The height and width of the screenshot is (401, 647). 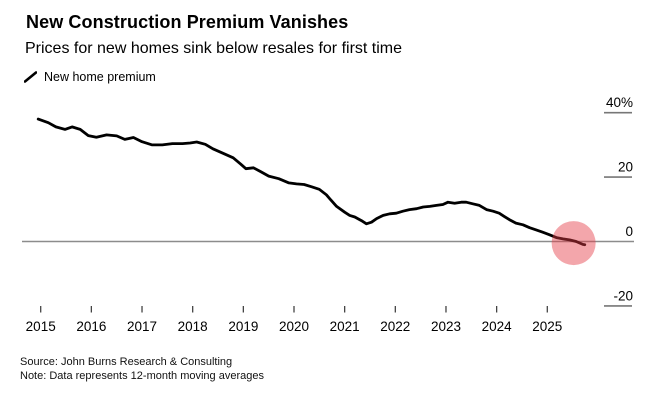 I want to click on x-axis-tick-label: 2020, so click(x=294, y=326).